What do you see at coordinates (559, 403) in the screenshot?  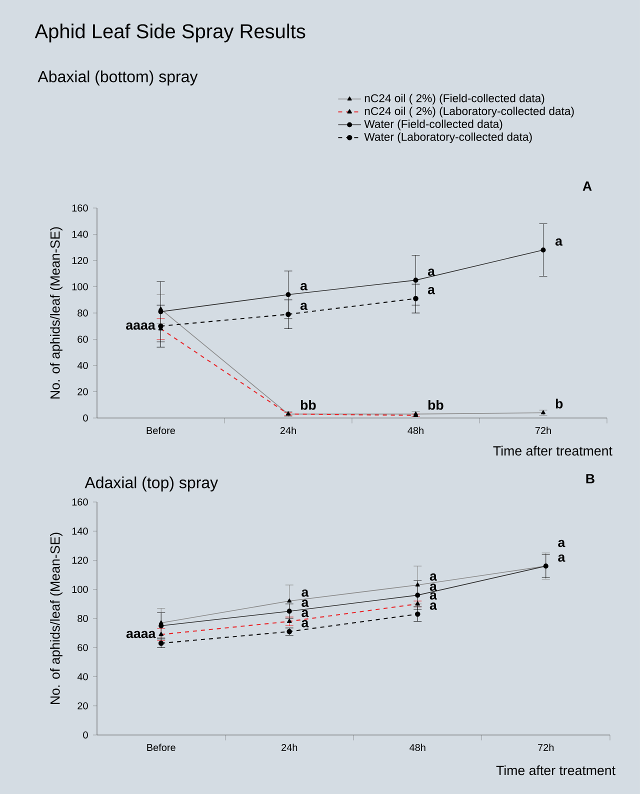 I see `annotation: b` at bounding box center [559, 403].